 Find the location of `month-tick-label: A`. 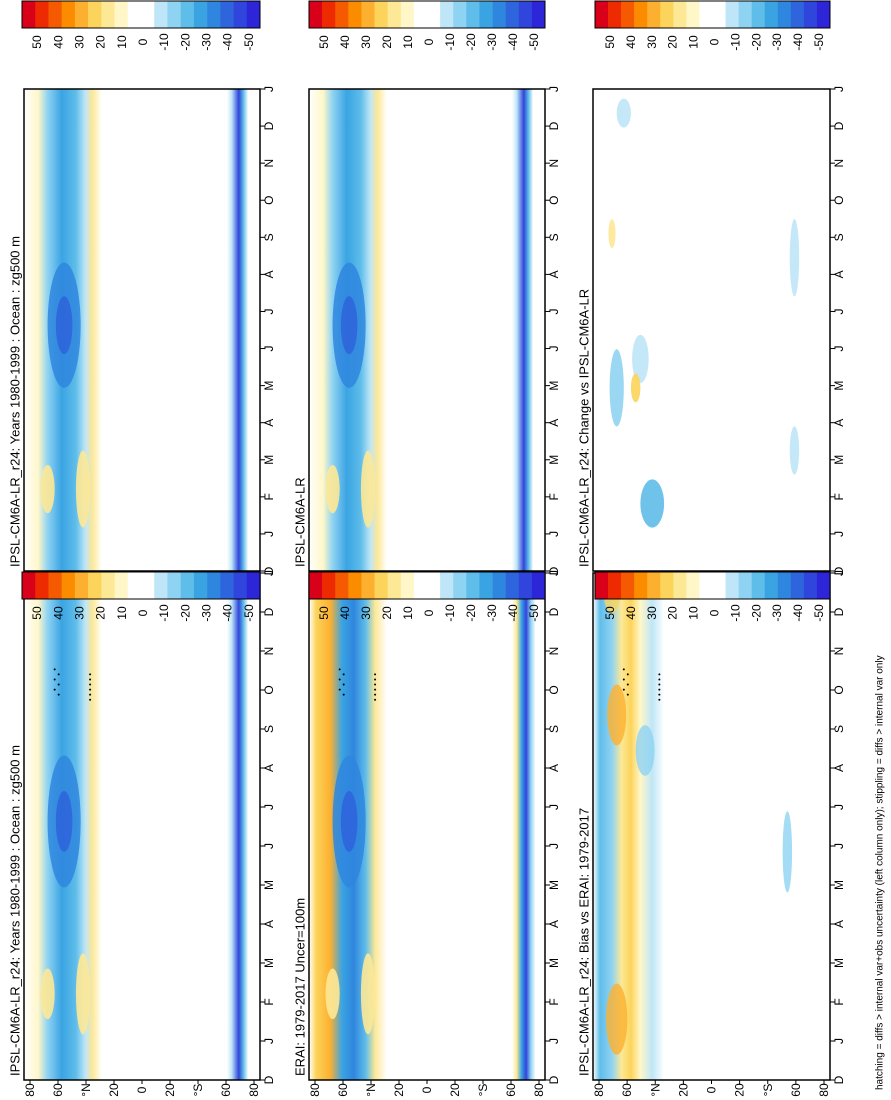

month-tick-label: A is located at coordinates (839, 768).